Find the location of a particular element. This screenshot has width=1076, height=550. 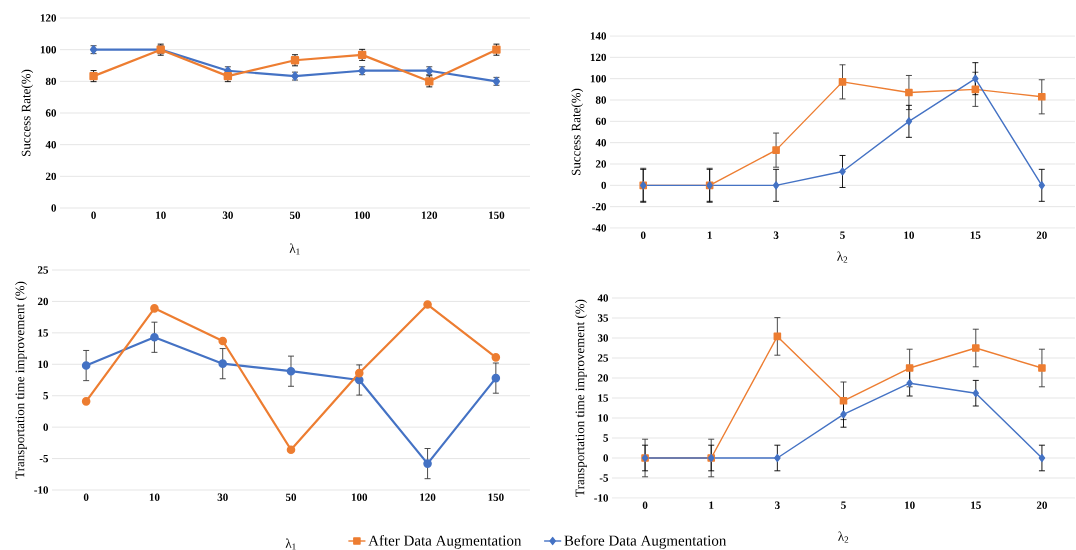

legend-label: After Data Augmentation is located at coordinates (445, 541).